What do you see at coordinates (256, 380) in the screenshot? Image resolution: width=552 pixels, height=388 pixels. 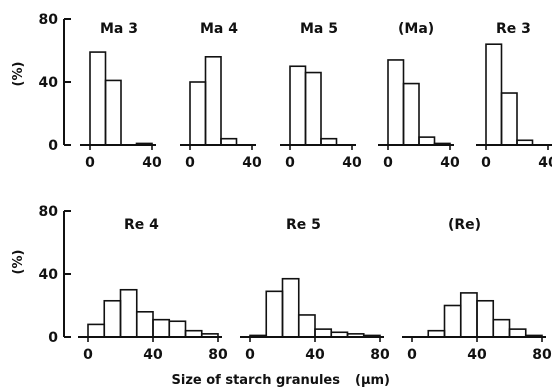 I see `x-axis-label: Size of starch granules` at bounding box center [256, 380].